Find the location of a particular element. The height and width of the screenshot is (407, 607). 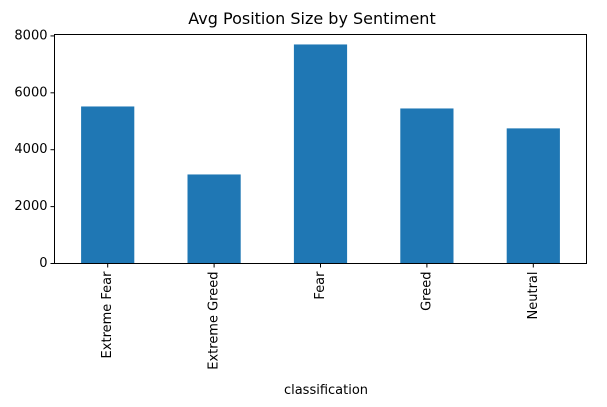

bar-fear is located at coordinates (320, 154).